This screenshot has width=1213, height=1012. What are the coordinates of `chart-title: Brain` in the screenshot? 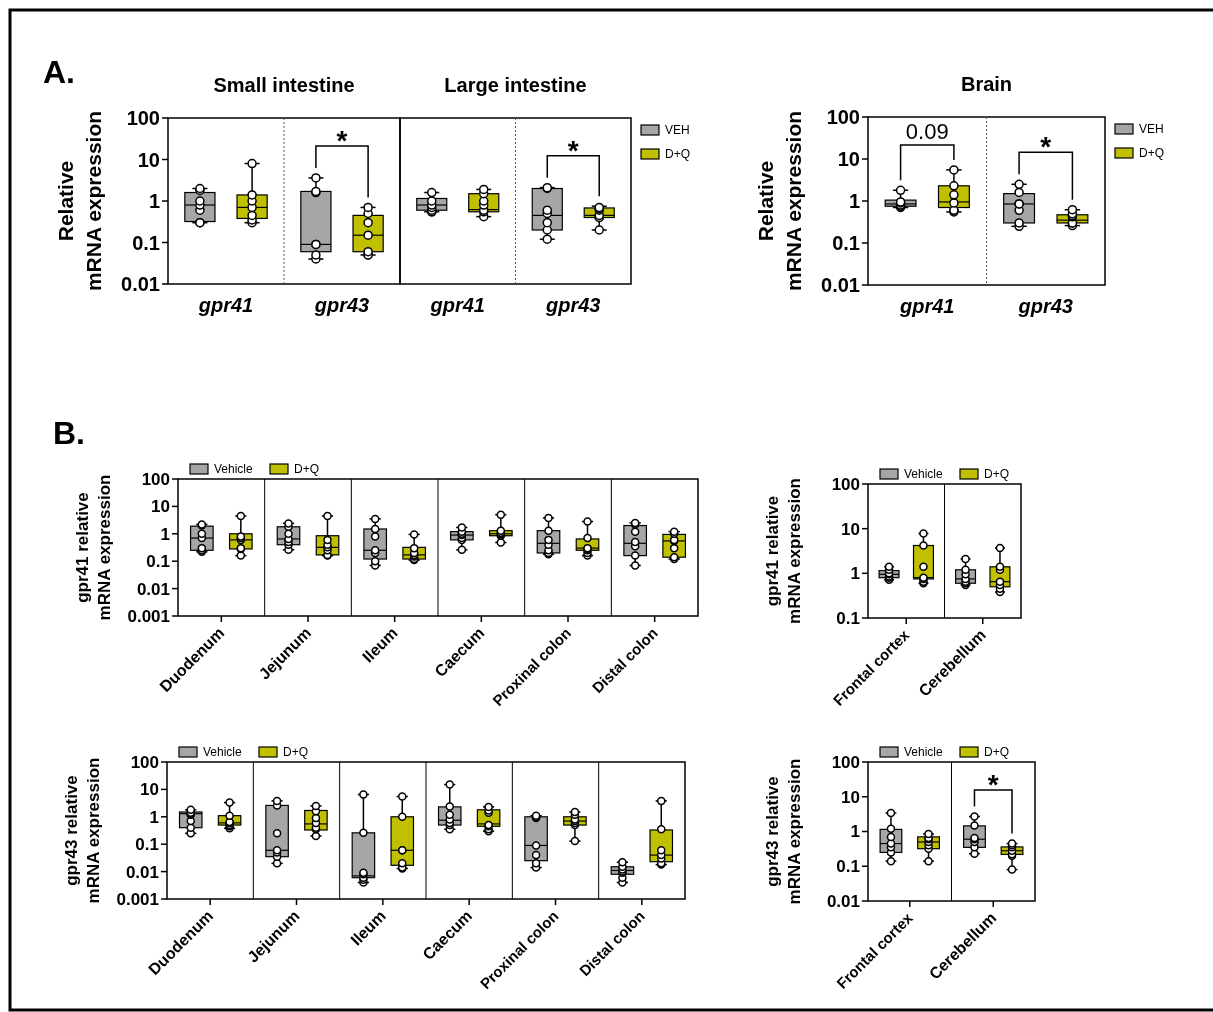 It's located at (986, 84).